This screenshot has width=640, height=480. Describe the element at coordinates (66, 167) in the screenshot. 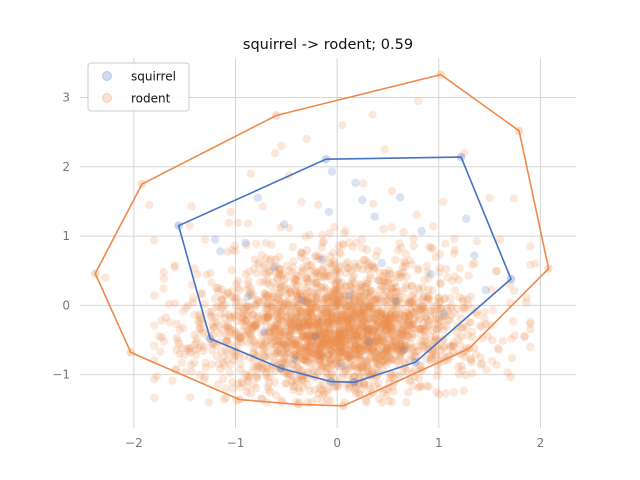

I see `y-tick-label: 2` at that location.